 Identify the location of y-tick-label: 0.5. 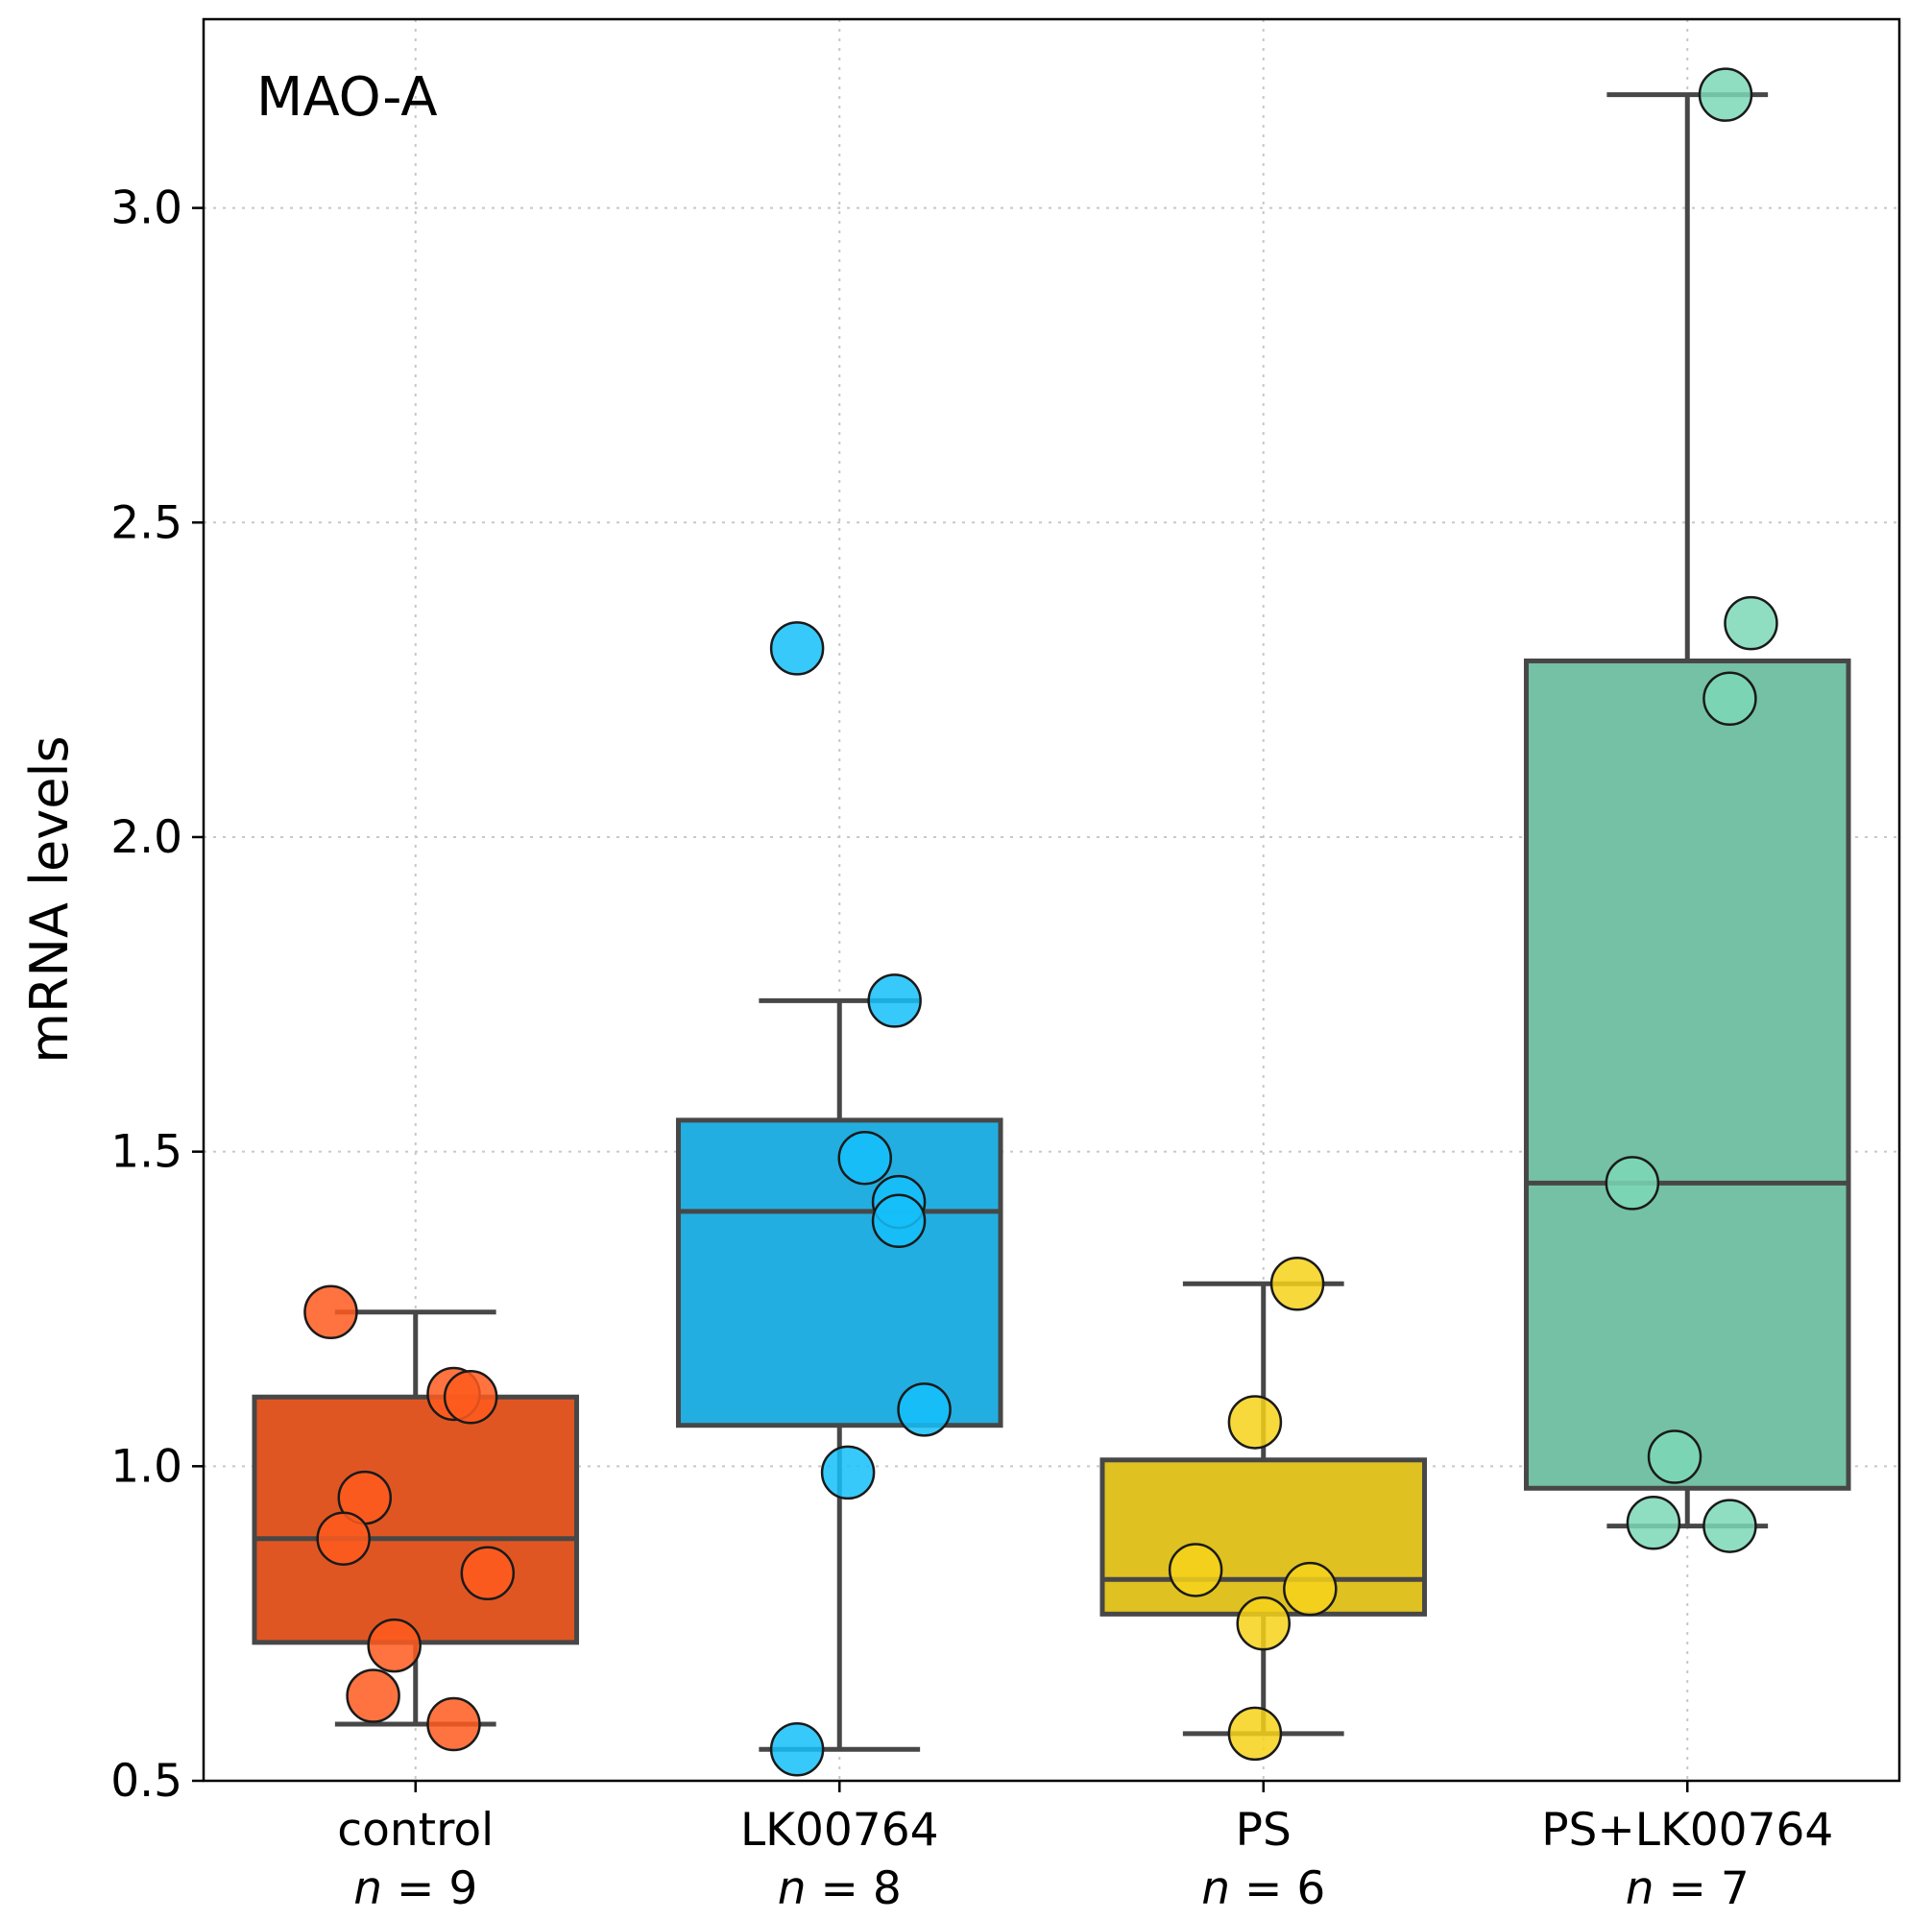
(146, 1781).